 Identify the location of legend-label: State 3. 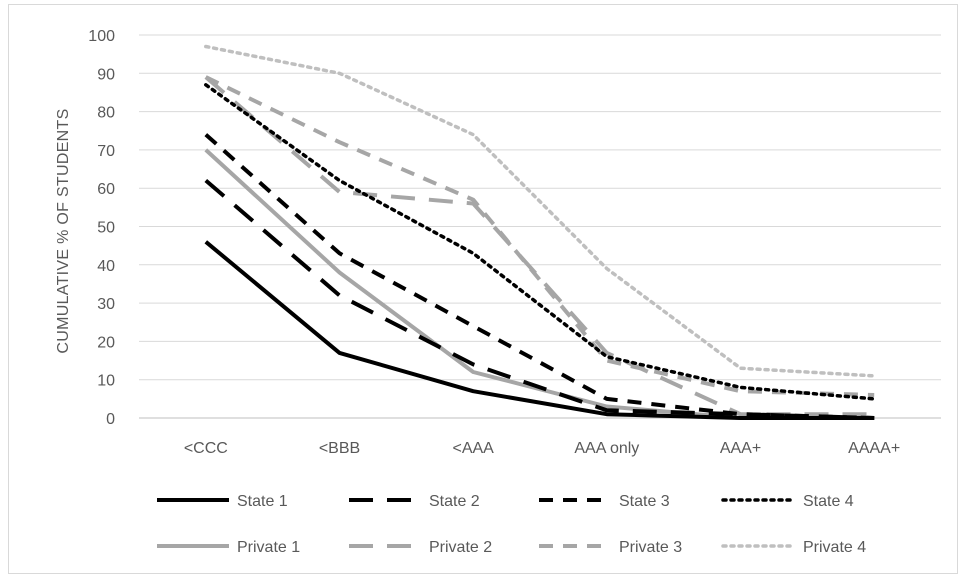
(644, 501).